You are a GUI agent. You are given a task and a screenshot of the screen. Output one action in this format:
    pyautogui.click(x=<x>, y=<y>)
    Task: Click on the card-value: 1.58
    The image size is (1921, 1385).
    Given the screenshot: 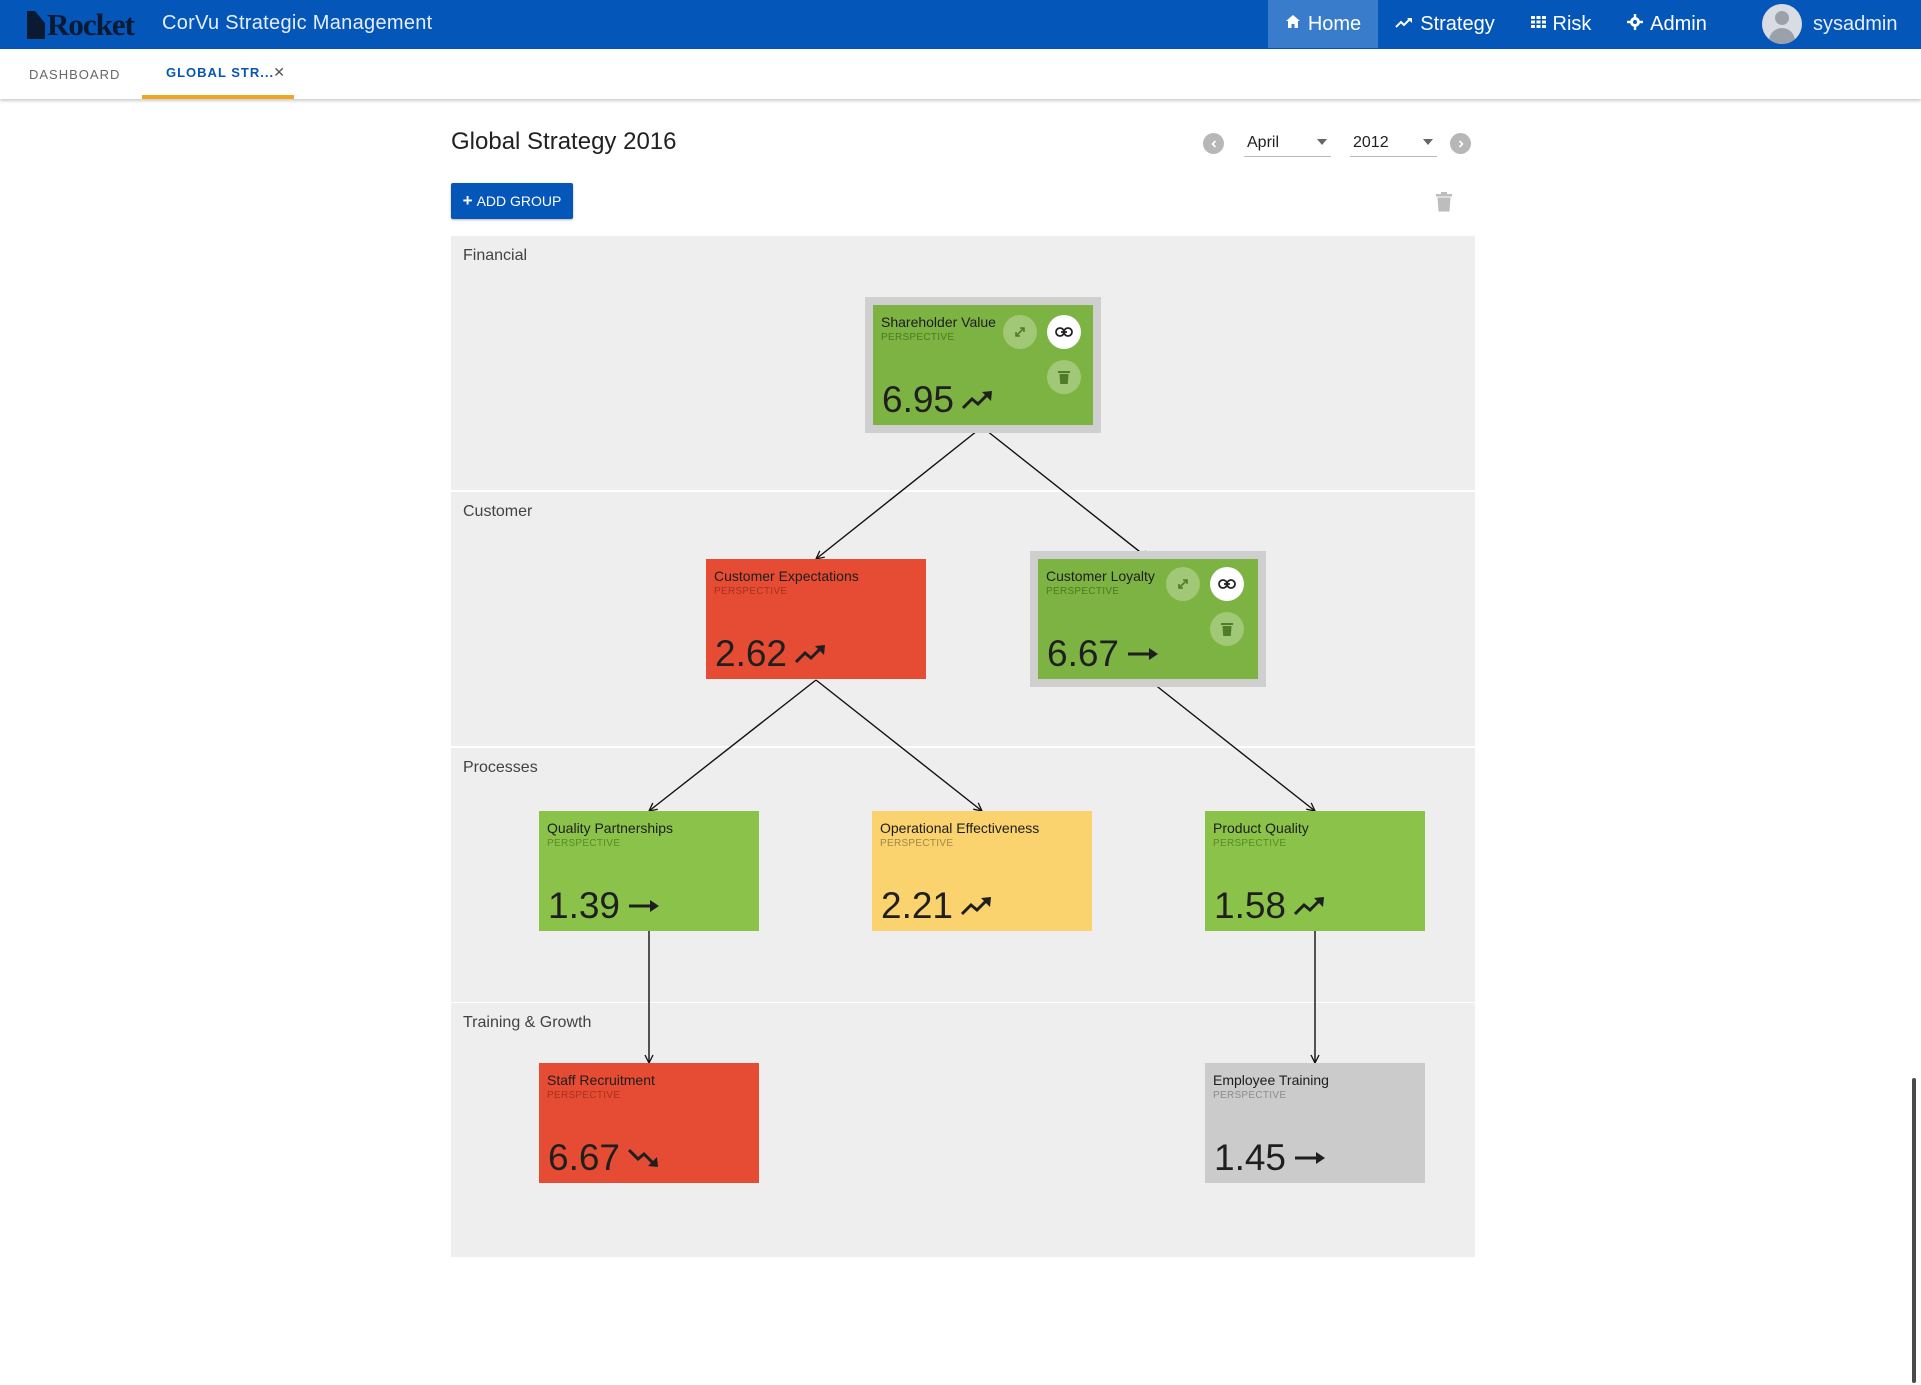 What is the action you would take?
    pyautogui.click(x=1270, y=906)
    